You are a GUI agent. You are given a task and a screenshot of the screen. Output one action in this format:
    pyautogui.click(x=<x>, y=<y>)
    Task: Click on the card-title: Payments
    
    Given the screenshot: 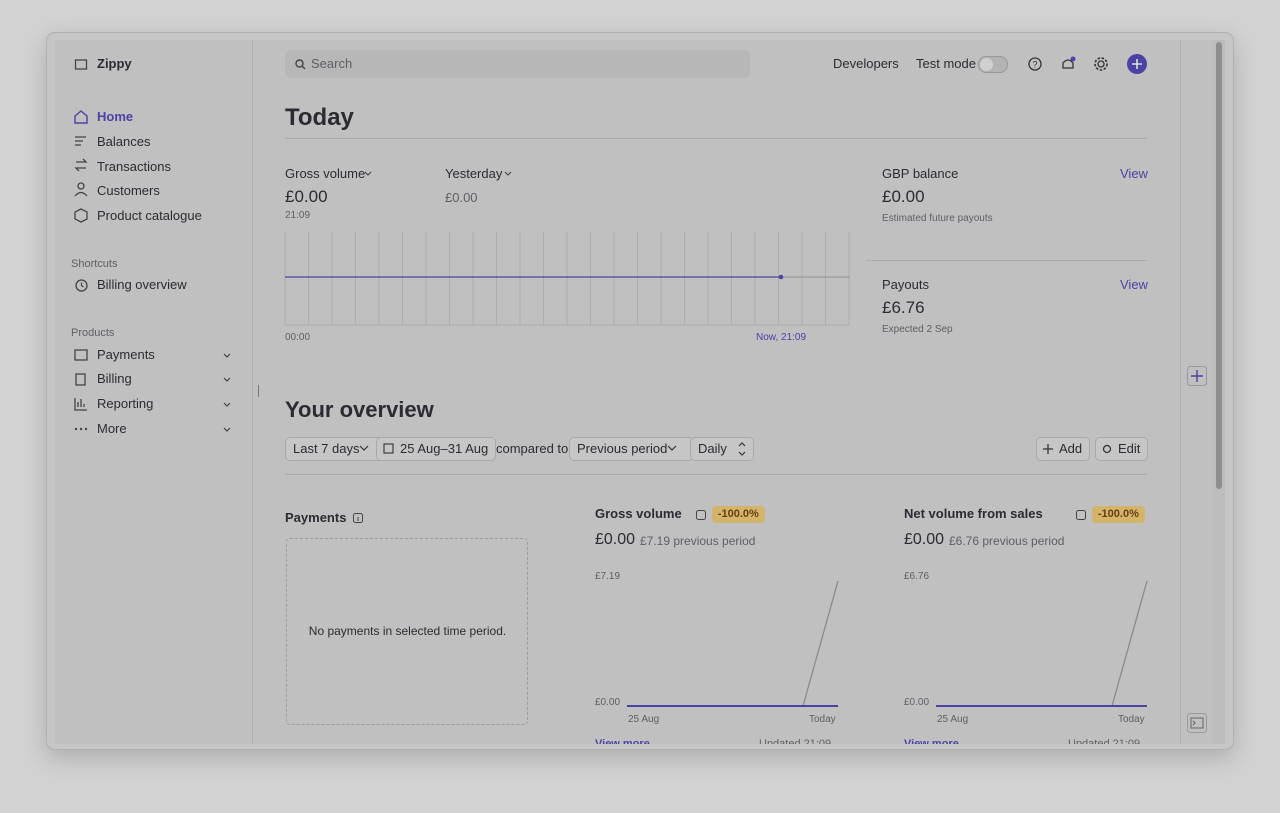 What is the action you would take?
    pyautogui.click(x=316, y=517)
    